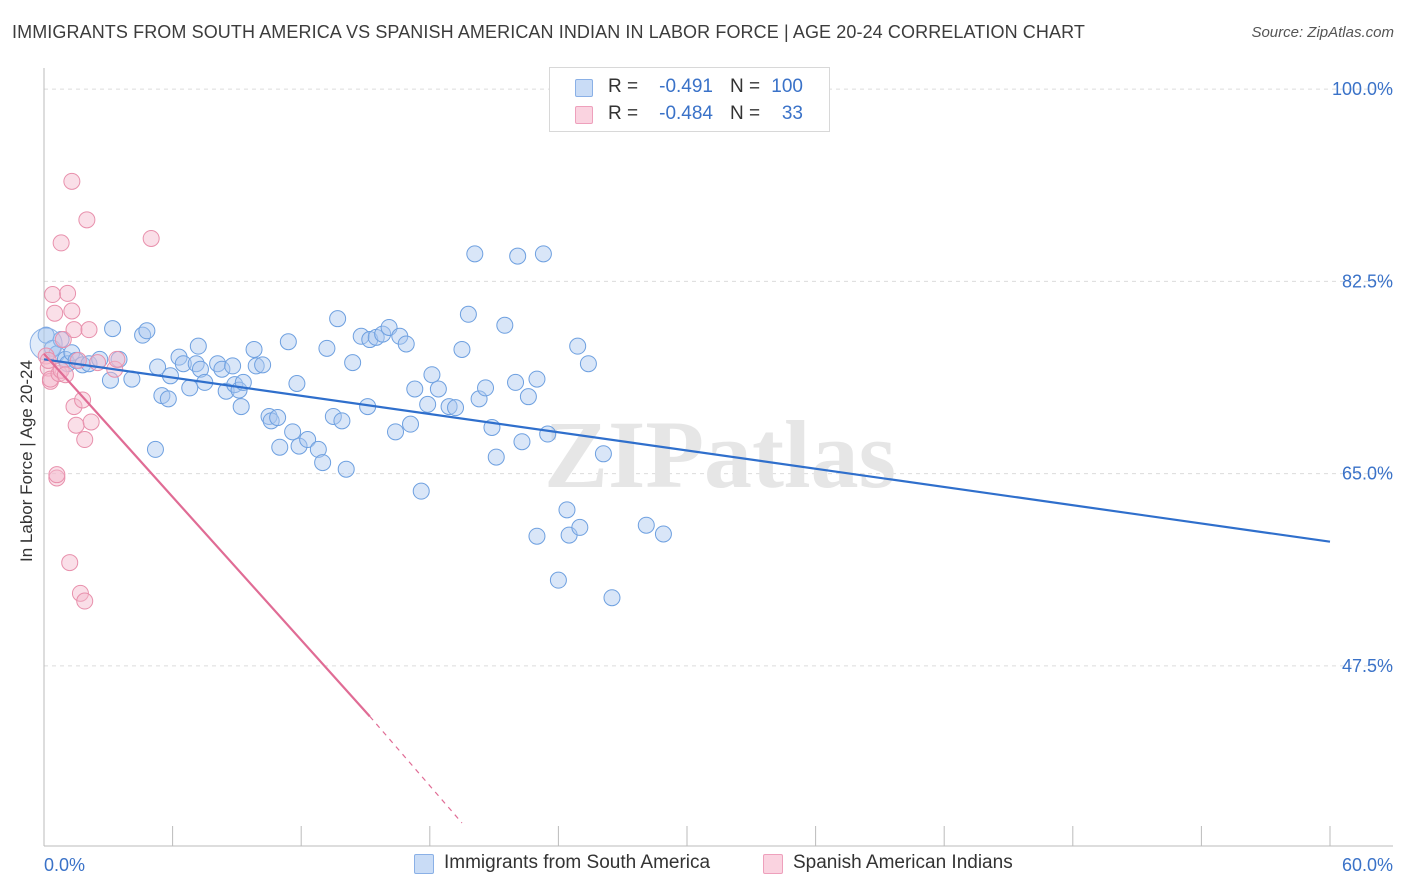 This screenshot has height=892, width=1406. Describe the element at coordinates (98, 391) in the screenshot. I see `series-spanish-american-indians` at that location.